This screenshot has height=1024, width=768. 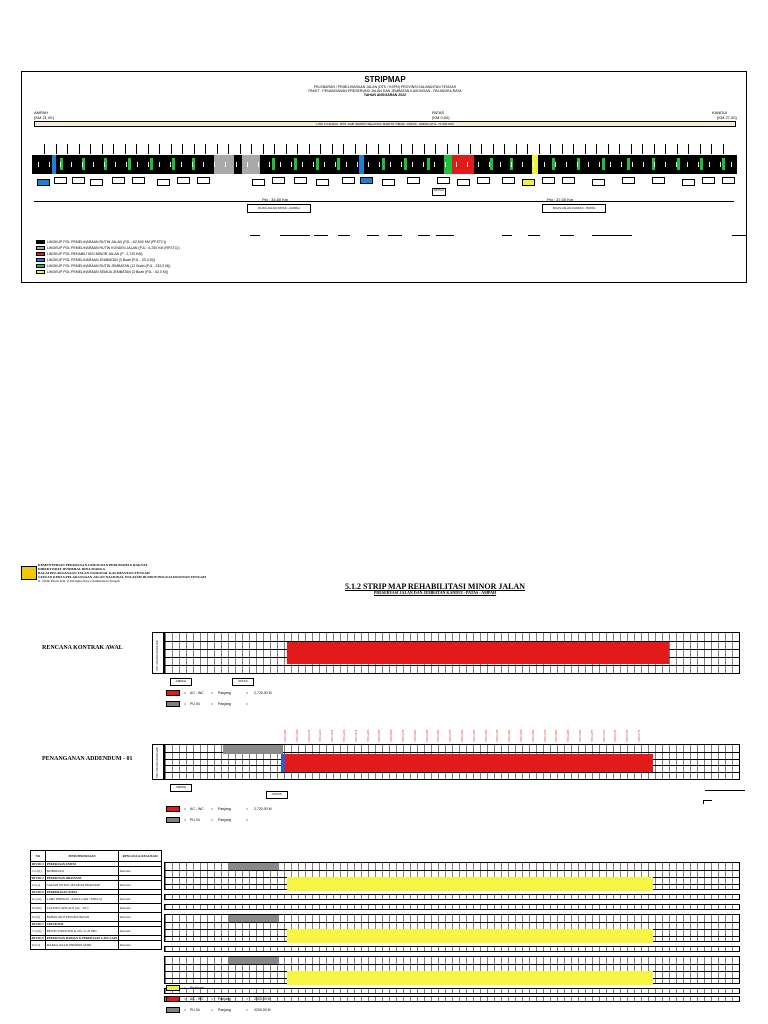 I want to click on span-right-label: Pjg : 37,00 Km, so click(x=560, y=199).